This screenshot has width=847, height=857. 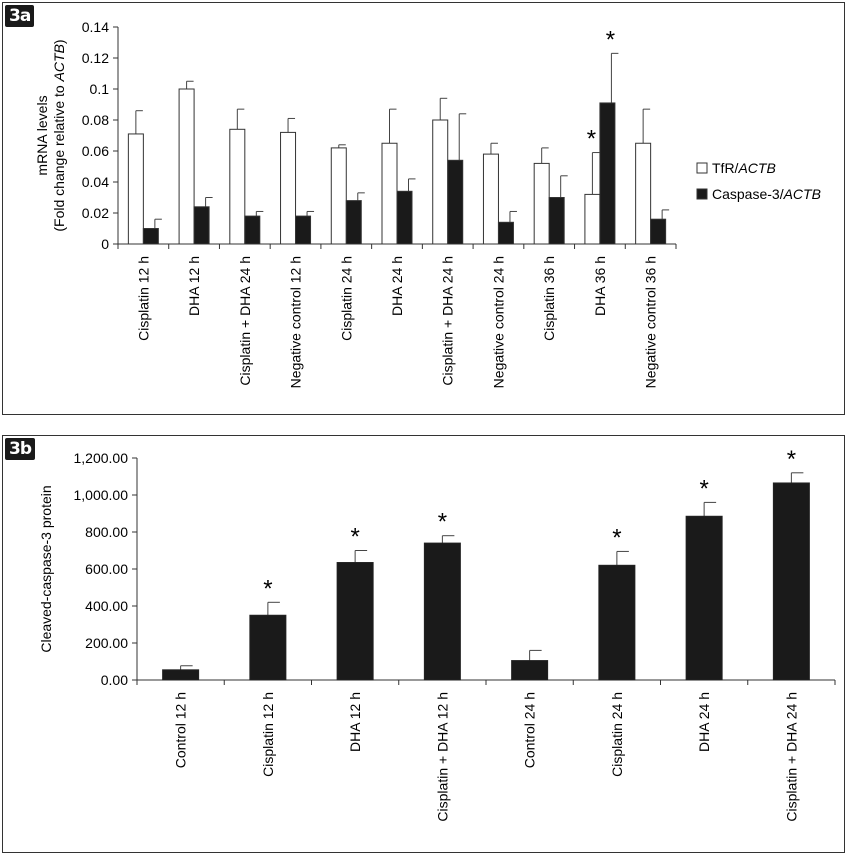 What do you see at coordinates (42, 135) in the screenshot?
I see `y-axis-label: mRNA levels` at bounding box center [42, 135].